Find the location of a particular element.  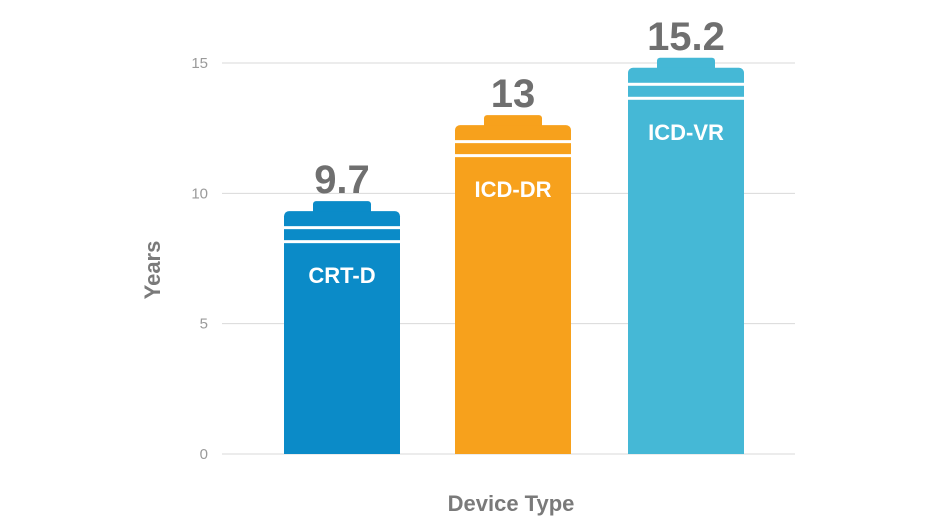

y-tick-label: 15 is located at coordinates (199, 63).